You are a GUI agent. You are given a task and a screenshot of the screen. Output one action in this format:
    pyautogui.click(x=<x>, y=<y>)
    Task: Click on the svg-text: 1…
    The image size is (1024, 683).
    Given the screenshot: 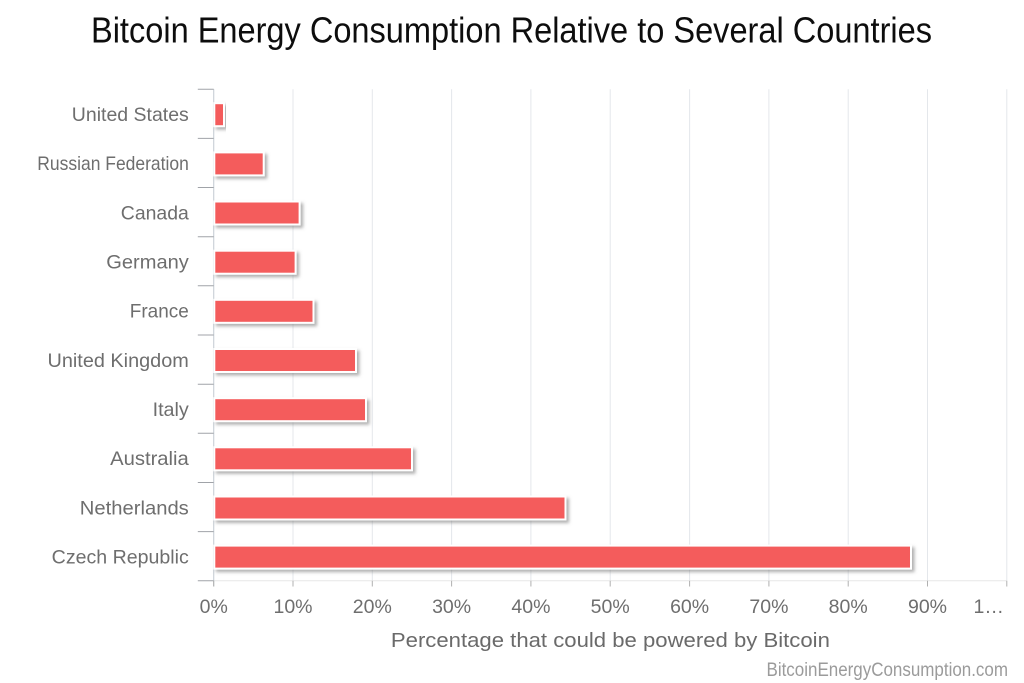 What is the action you would take?
    pyautogui.click(x=989, y=607)
    